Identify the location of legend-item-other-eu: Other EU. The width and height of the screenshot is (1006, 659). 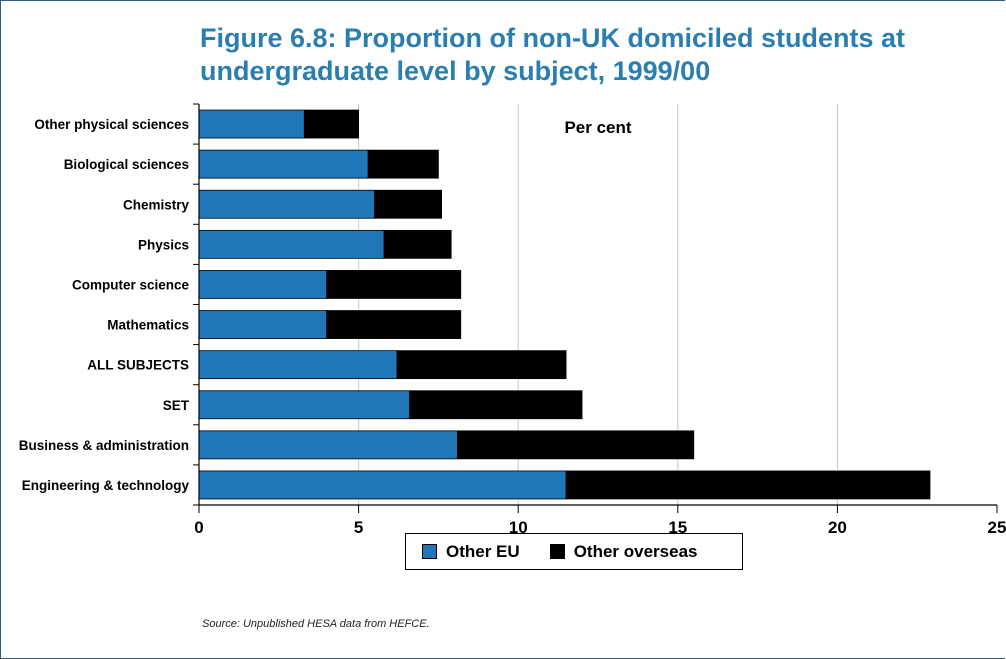
(471, 552).